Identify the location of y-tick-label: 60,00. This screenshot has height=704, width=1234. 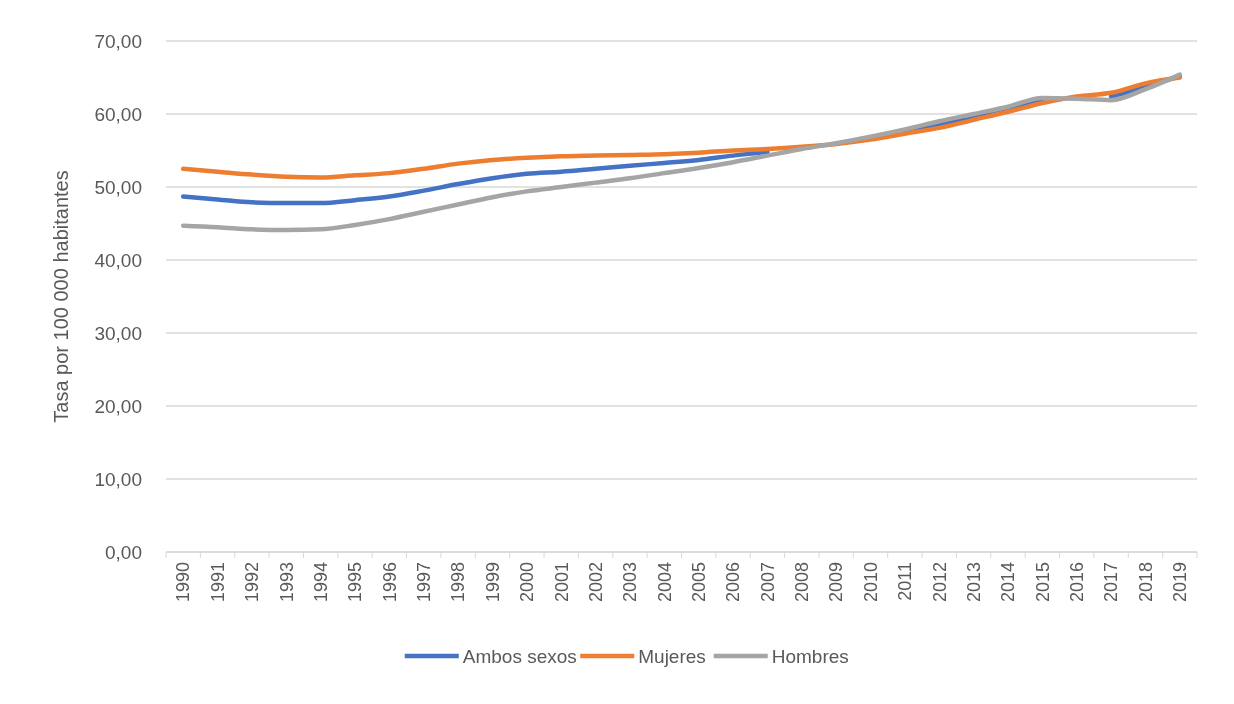
(118, 114).